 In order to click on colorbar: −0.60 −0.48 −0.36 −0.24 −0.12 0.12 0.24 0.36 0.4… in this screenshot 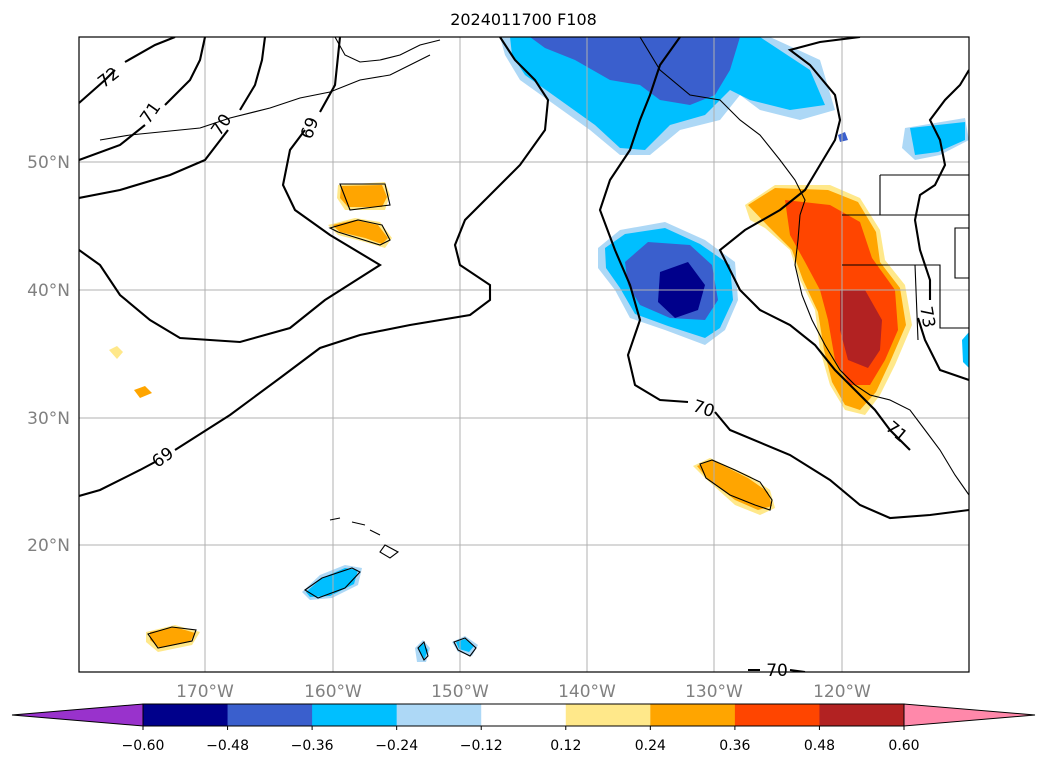, I will do `click(523, 728)`.